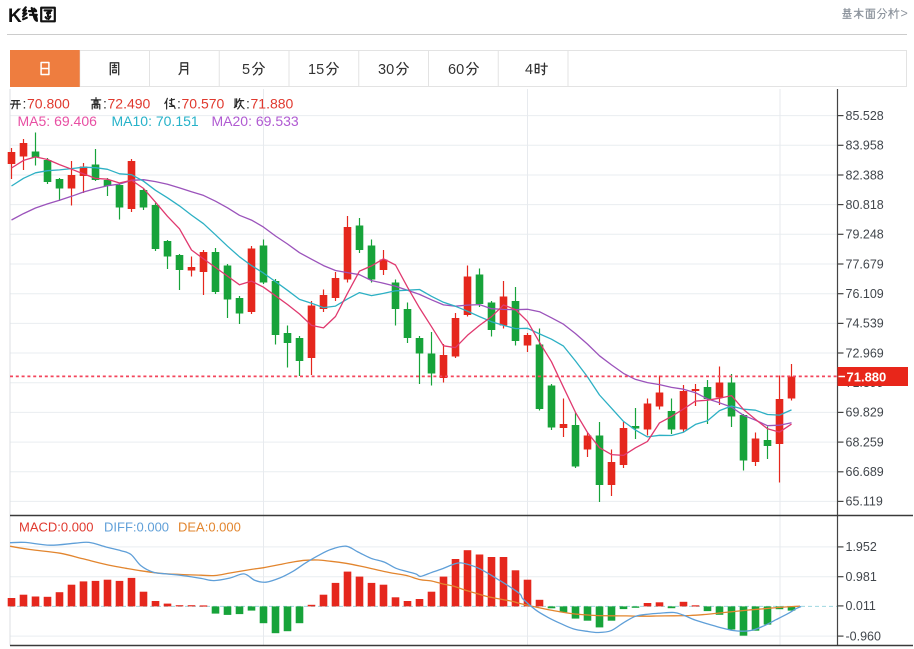 Image resolution: width=914 pixels, height=649 pixels. Describe the element at coordinates (255, 121) in the screenshot. I see `svg-text: MA20: 69.533` at that location.